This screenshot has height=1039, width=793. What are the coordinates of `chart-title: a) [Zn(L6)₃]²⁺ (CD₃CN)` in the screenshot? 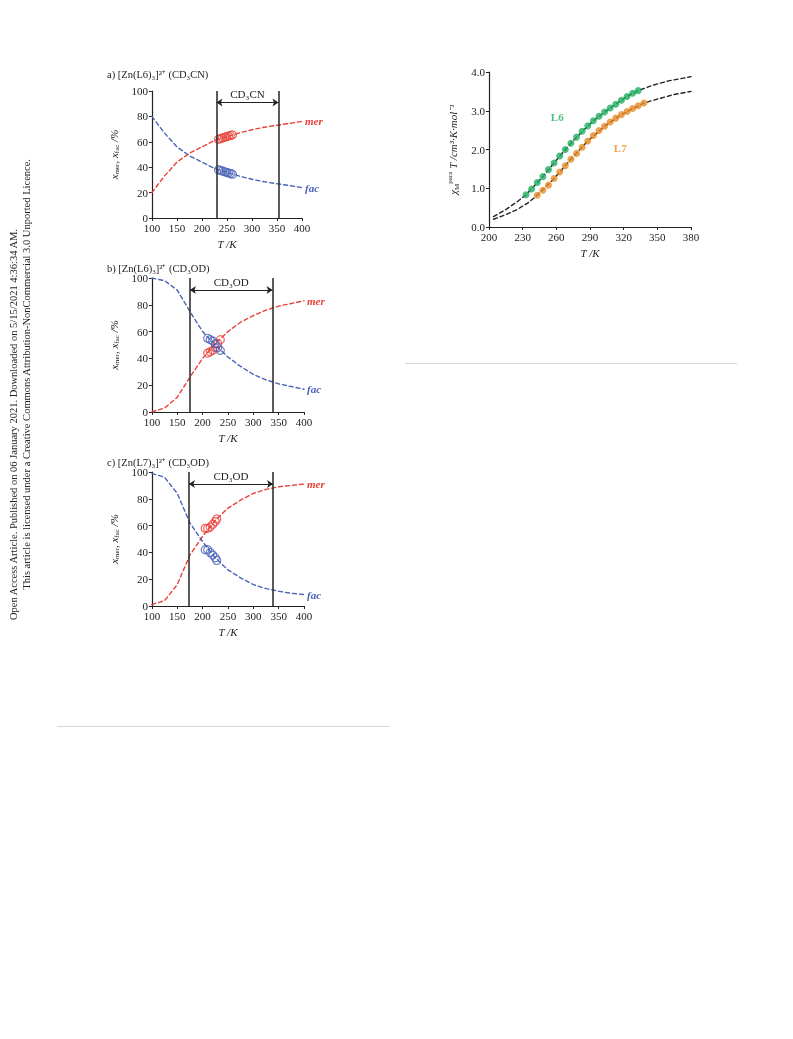 It's located at (158, 75).